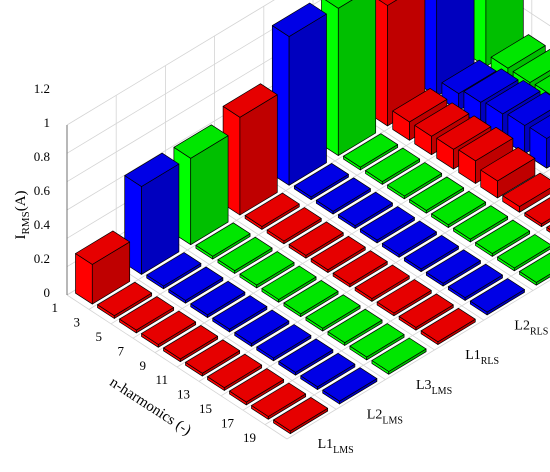 The image size is (550, 472). Describe the element at coordinates (42, 156) in the screenshot. I see `z-tick-label: 0.8` at that location.